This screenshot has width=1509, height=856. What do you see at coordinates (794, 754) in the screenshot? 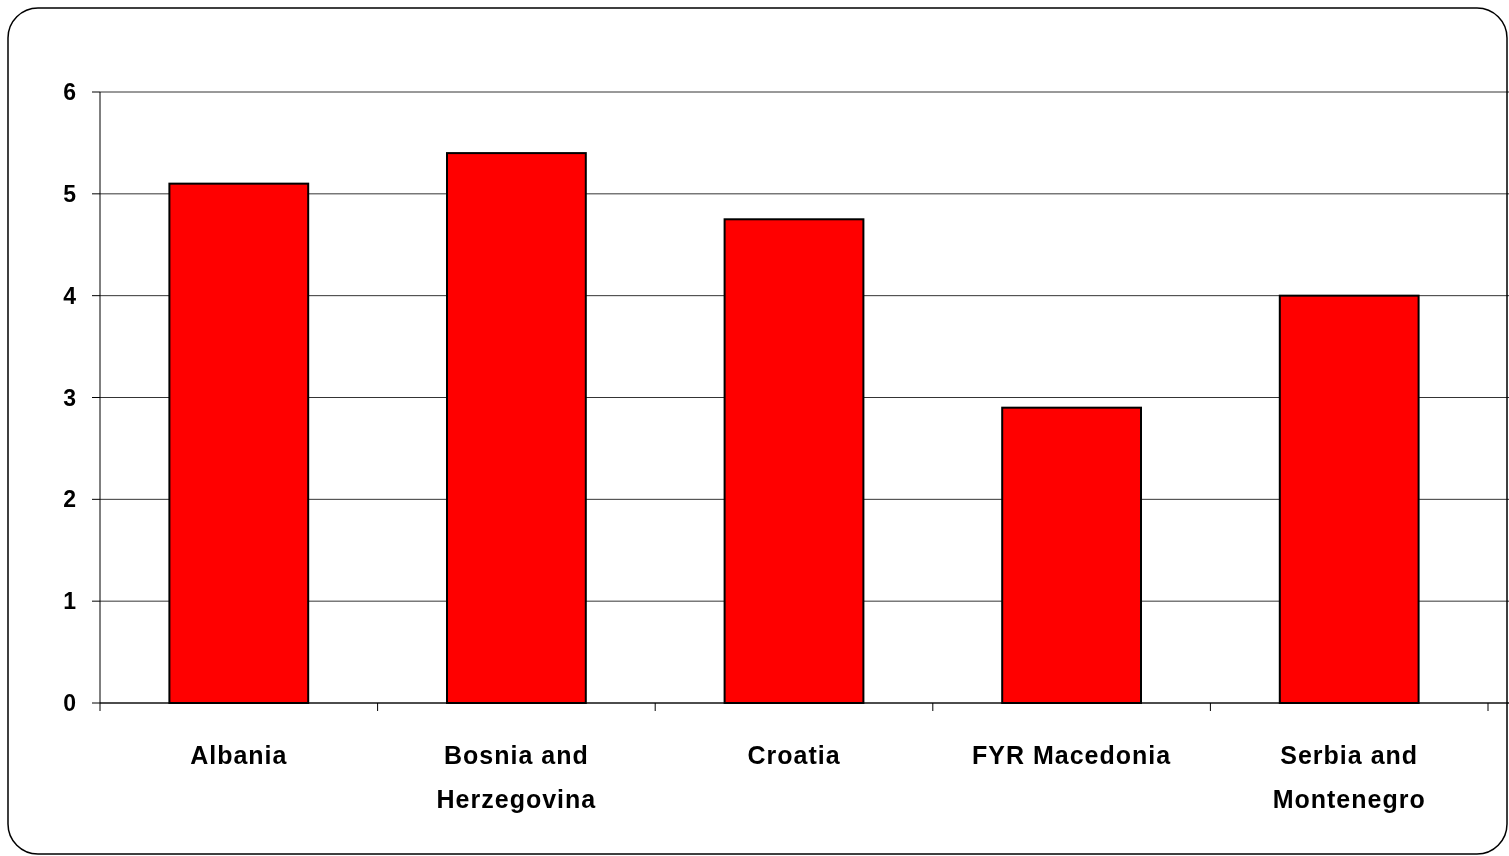
I see `x-tick-label: Croatia` at bounding box center [794, 754].